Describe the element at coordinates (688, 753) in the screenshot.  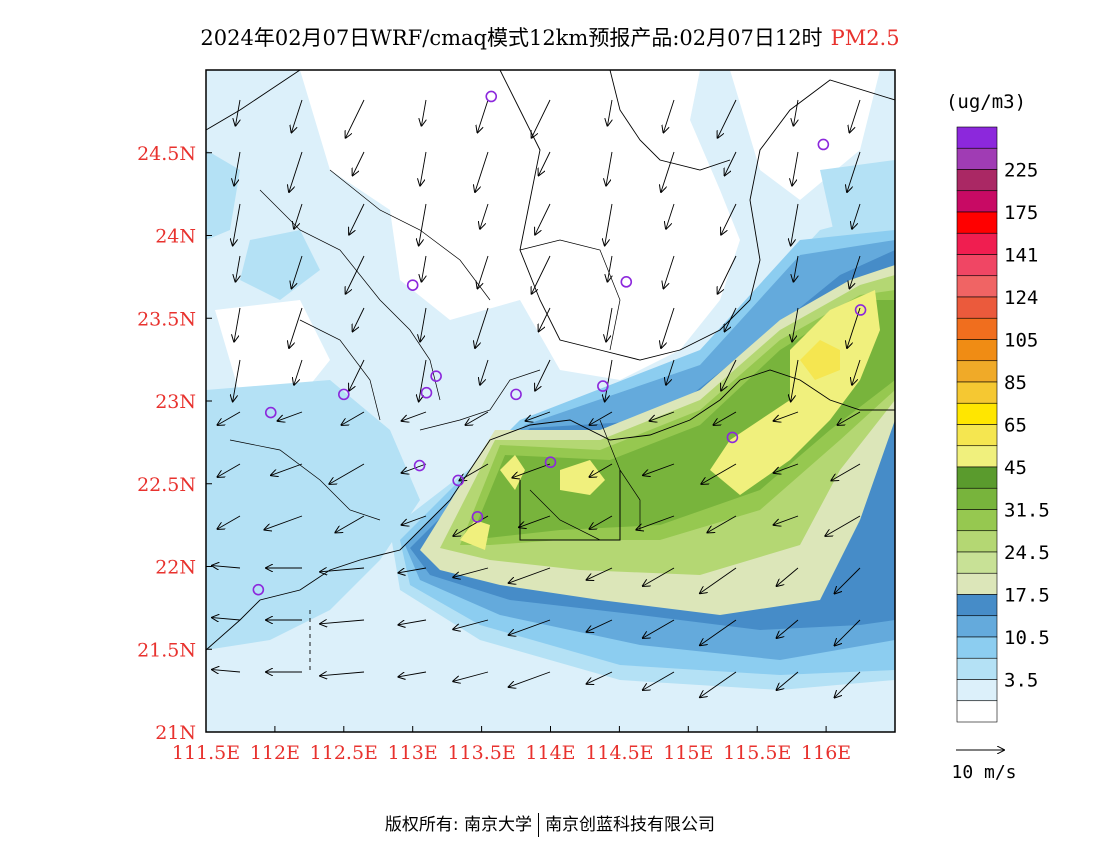
I see `x-tick-label: 115E` at that location.